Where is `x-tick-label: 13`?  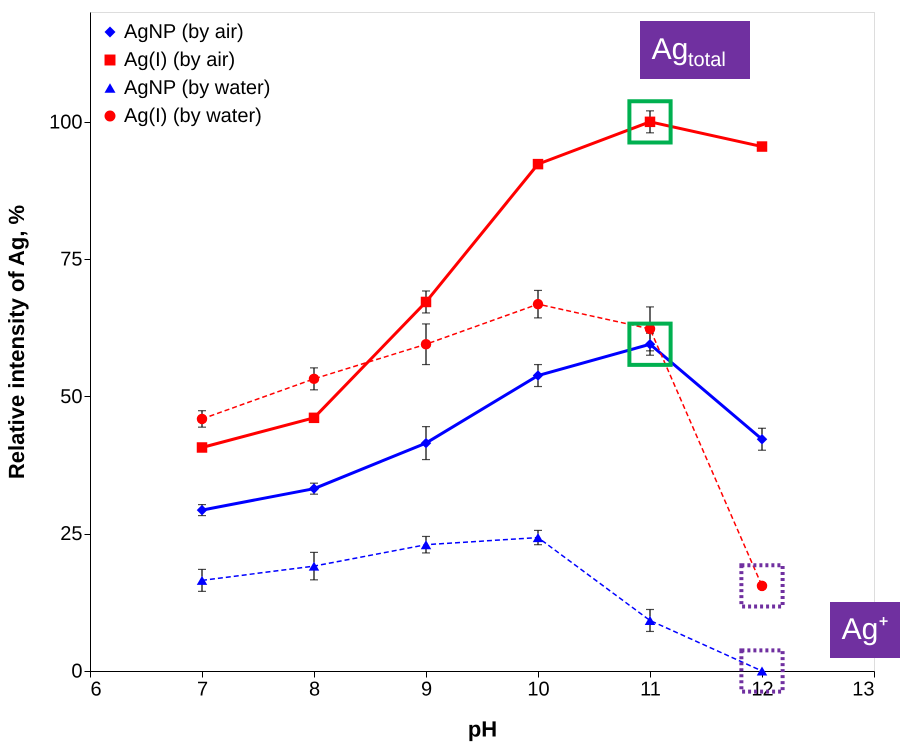 x-tick-label: 13 is located at coordinates (863, 689).